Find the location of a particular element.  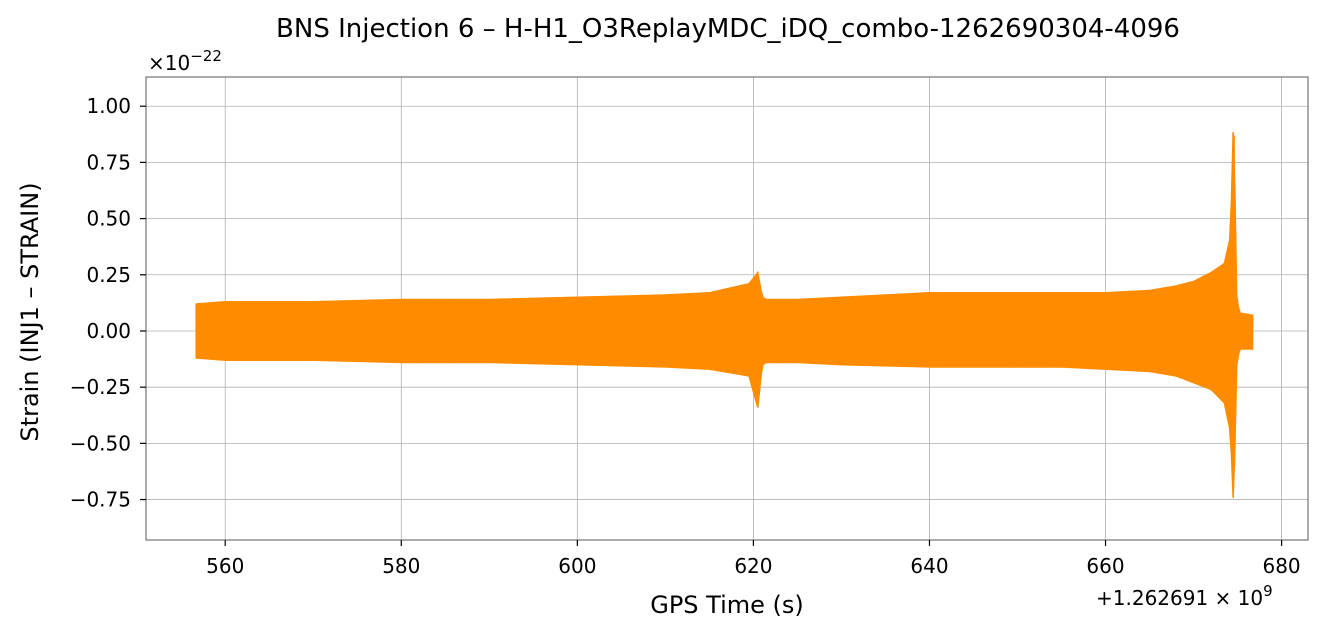

x-tick-label: 620 is located at coordinates (753, 566).